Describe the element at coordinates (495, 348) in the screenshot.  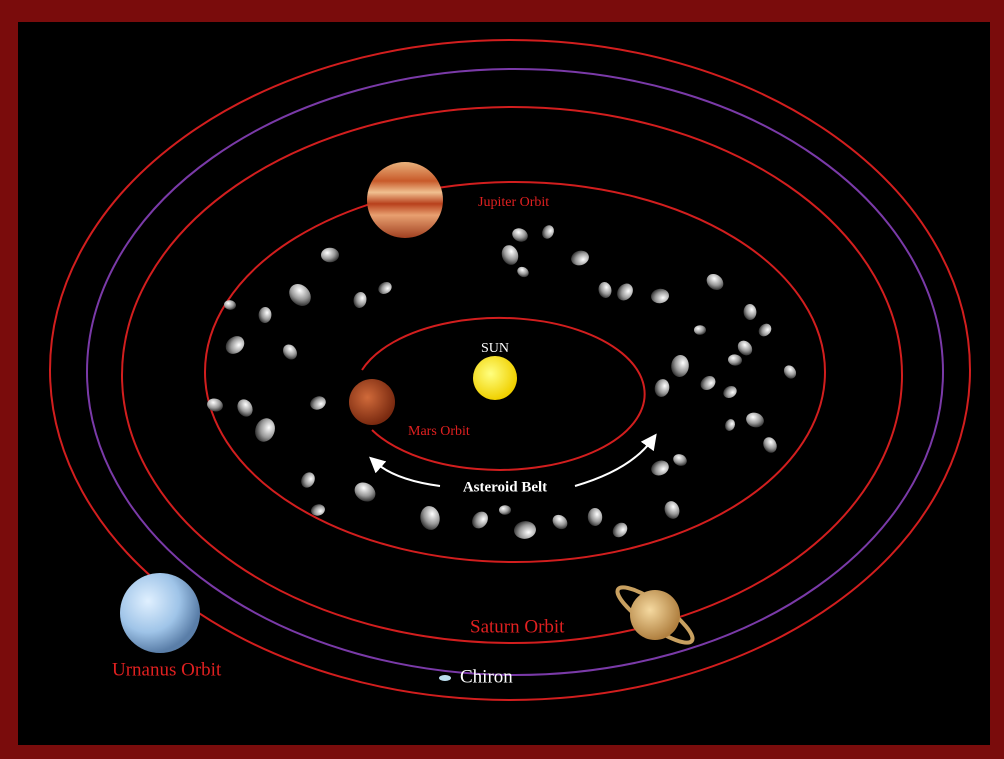
I see `sun-label: SUN` at that location.